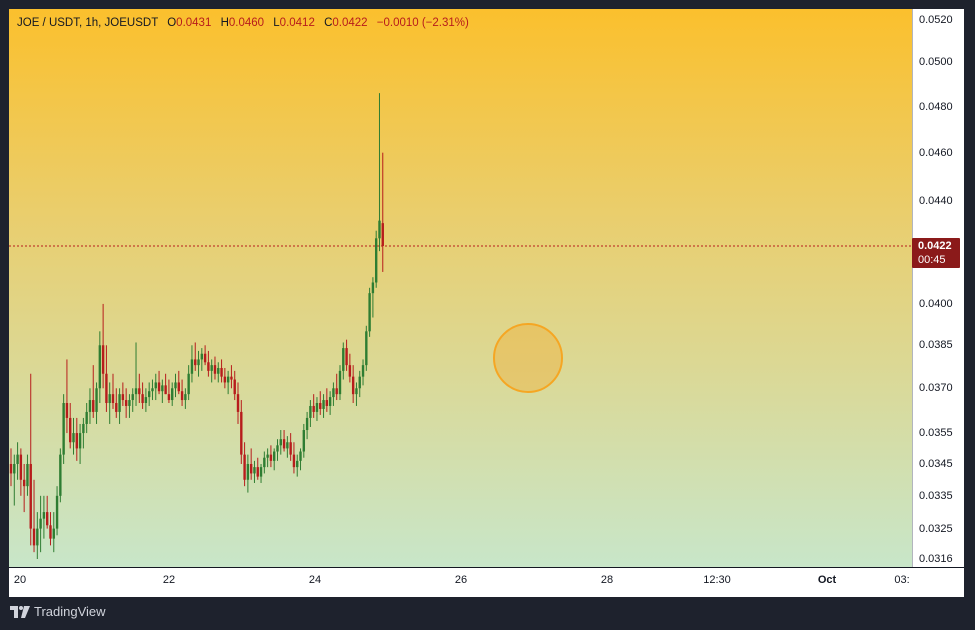 This screenshot has height=630, width=975. Describe the element at coordinates (20, 611) in the screenshot. I see `tradingview-icon` at that location.